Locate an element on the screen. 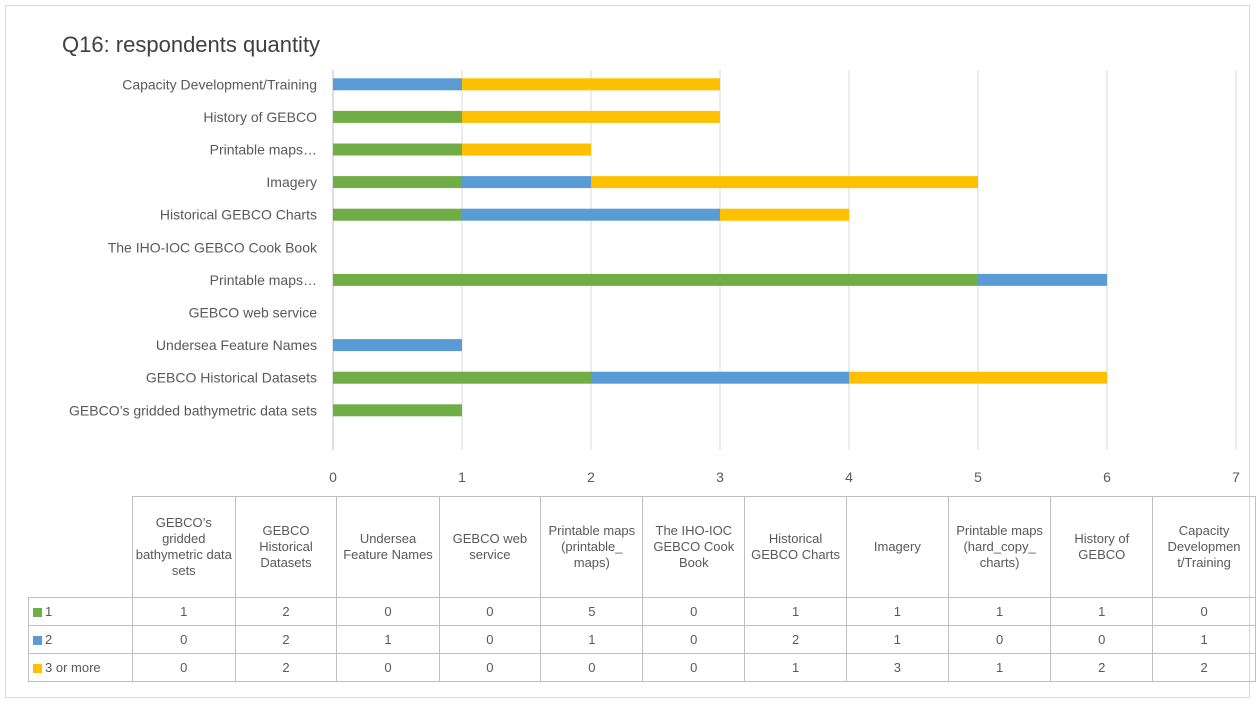  table-corner is located at coordinates (80, 547).